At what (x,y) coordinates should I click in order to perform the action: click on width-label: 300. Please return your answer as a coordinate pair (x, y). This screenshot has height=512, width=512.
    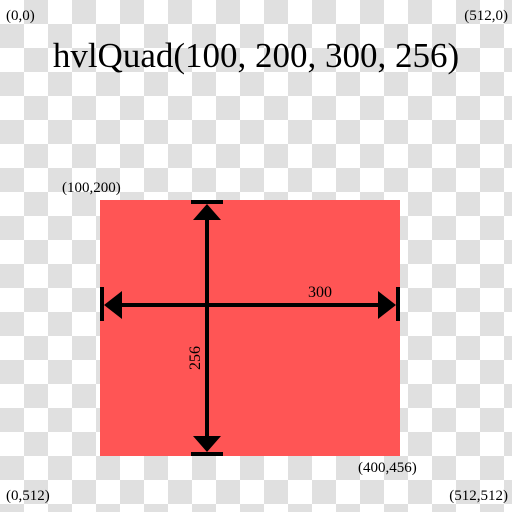
    Looking at the image, I should click on (320, 292).